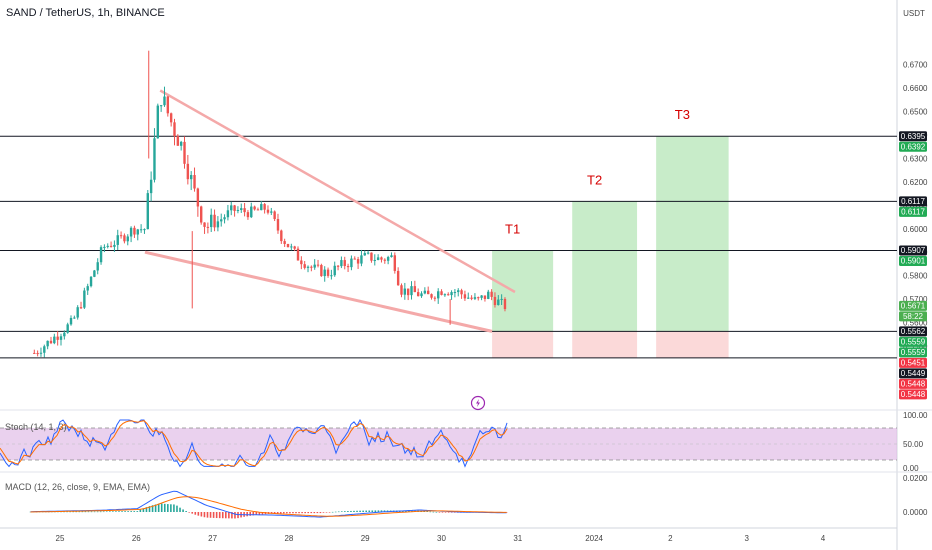 This screenshot has width=932, height=550. What do you see at coordinates (913, 316) in the screenshot?
I see `price-tag-label: 58:22` at bounding box center [913, 316].